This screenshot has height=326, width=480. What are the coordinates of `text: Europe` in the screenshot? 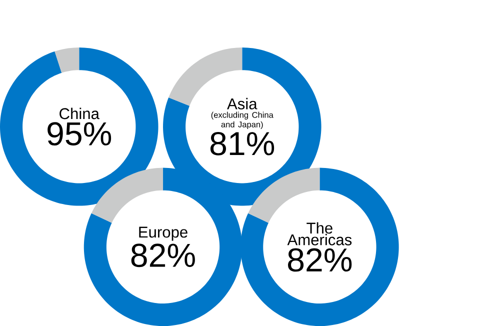 It's located at (163, 233).